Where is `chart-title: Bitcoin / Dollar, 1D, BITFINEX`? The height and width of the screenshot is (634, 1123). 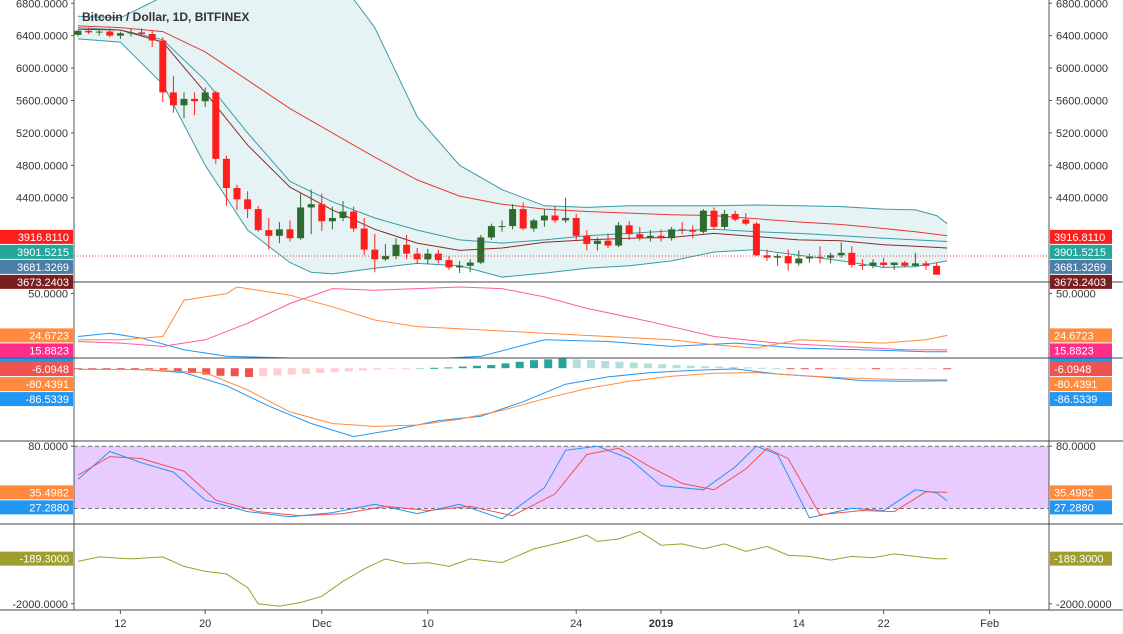
chart-title: Bitcoin / Dollar, 1D, BITFINEX is located at coordinates (165, 17).